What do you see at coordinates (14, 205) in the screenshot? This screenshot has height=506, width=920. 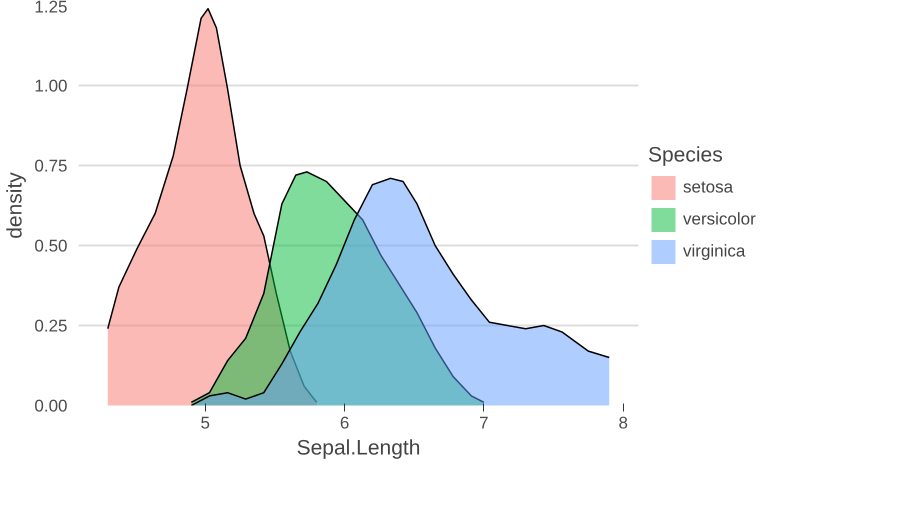 I see `y-axis-title: density` at bounding box center [14, 205].